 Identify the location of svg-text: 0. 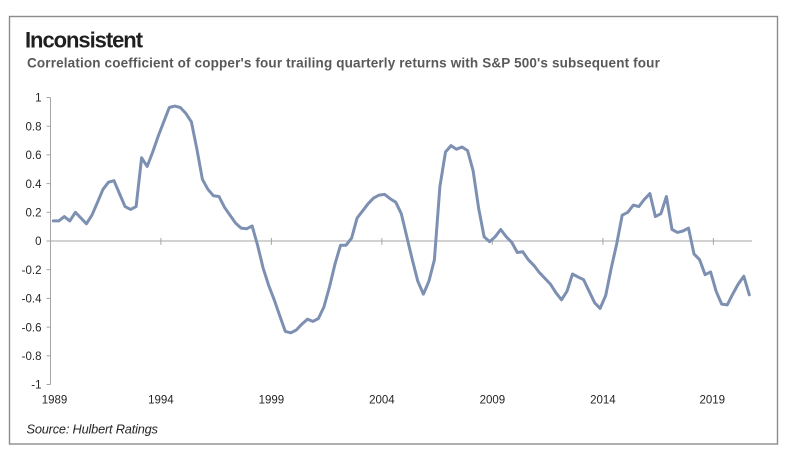
(38, 242).